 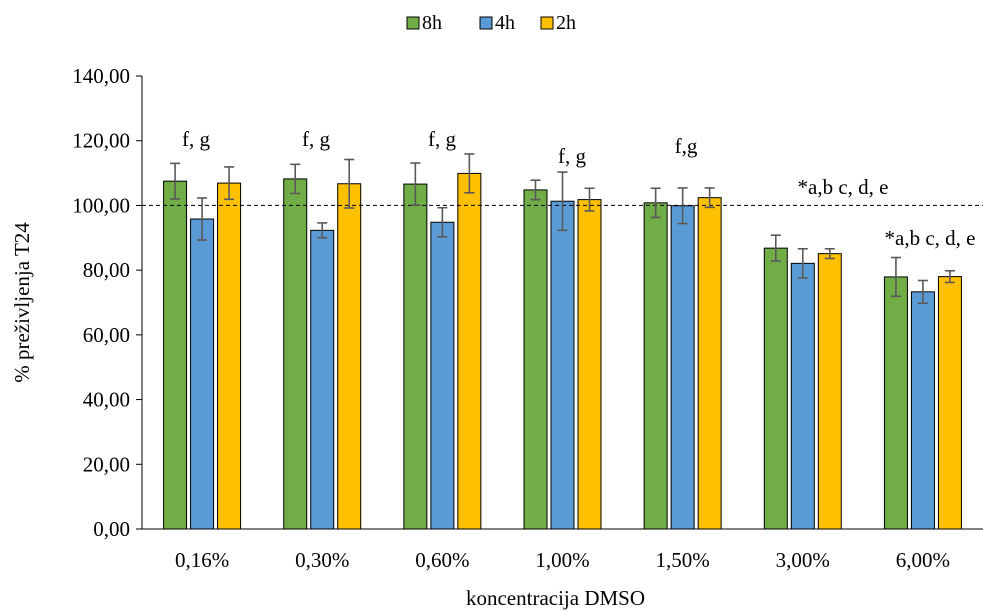 I want to click on y-tick-label: 120,00, so click(x=101, y=141).